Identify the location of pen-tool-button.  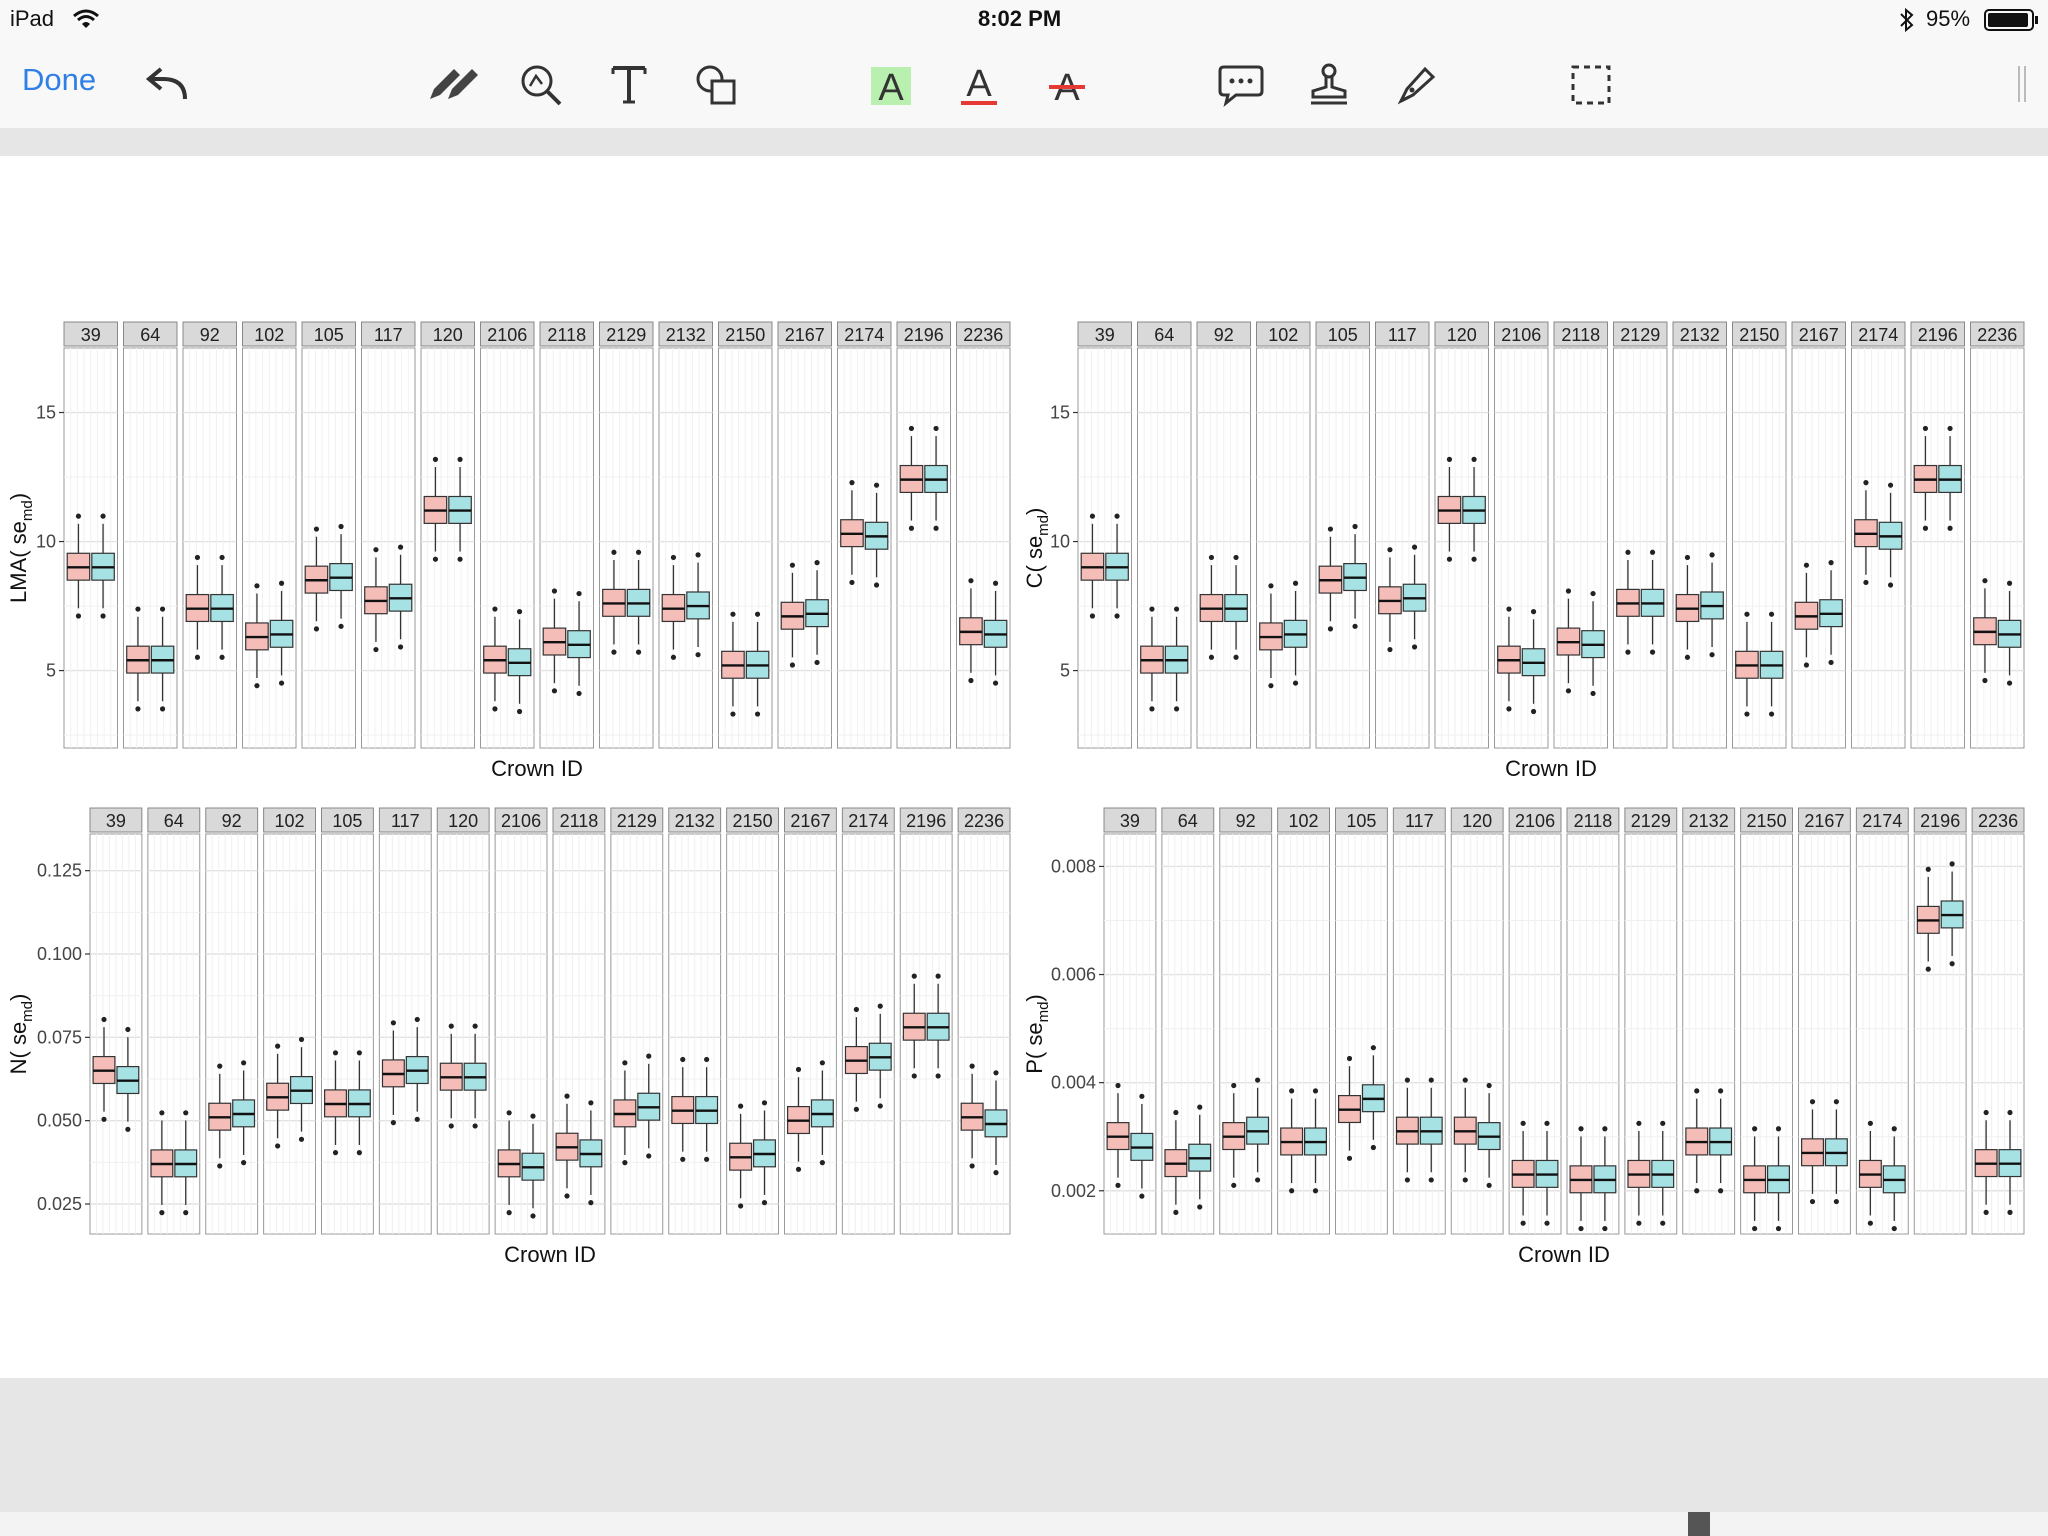
(453, 85).